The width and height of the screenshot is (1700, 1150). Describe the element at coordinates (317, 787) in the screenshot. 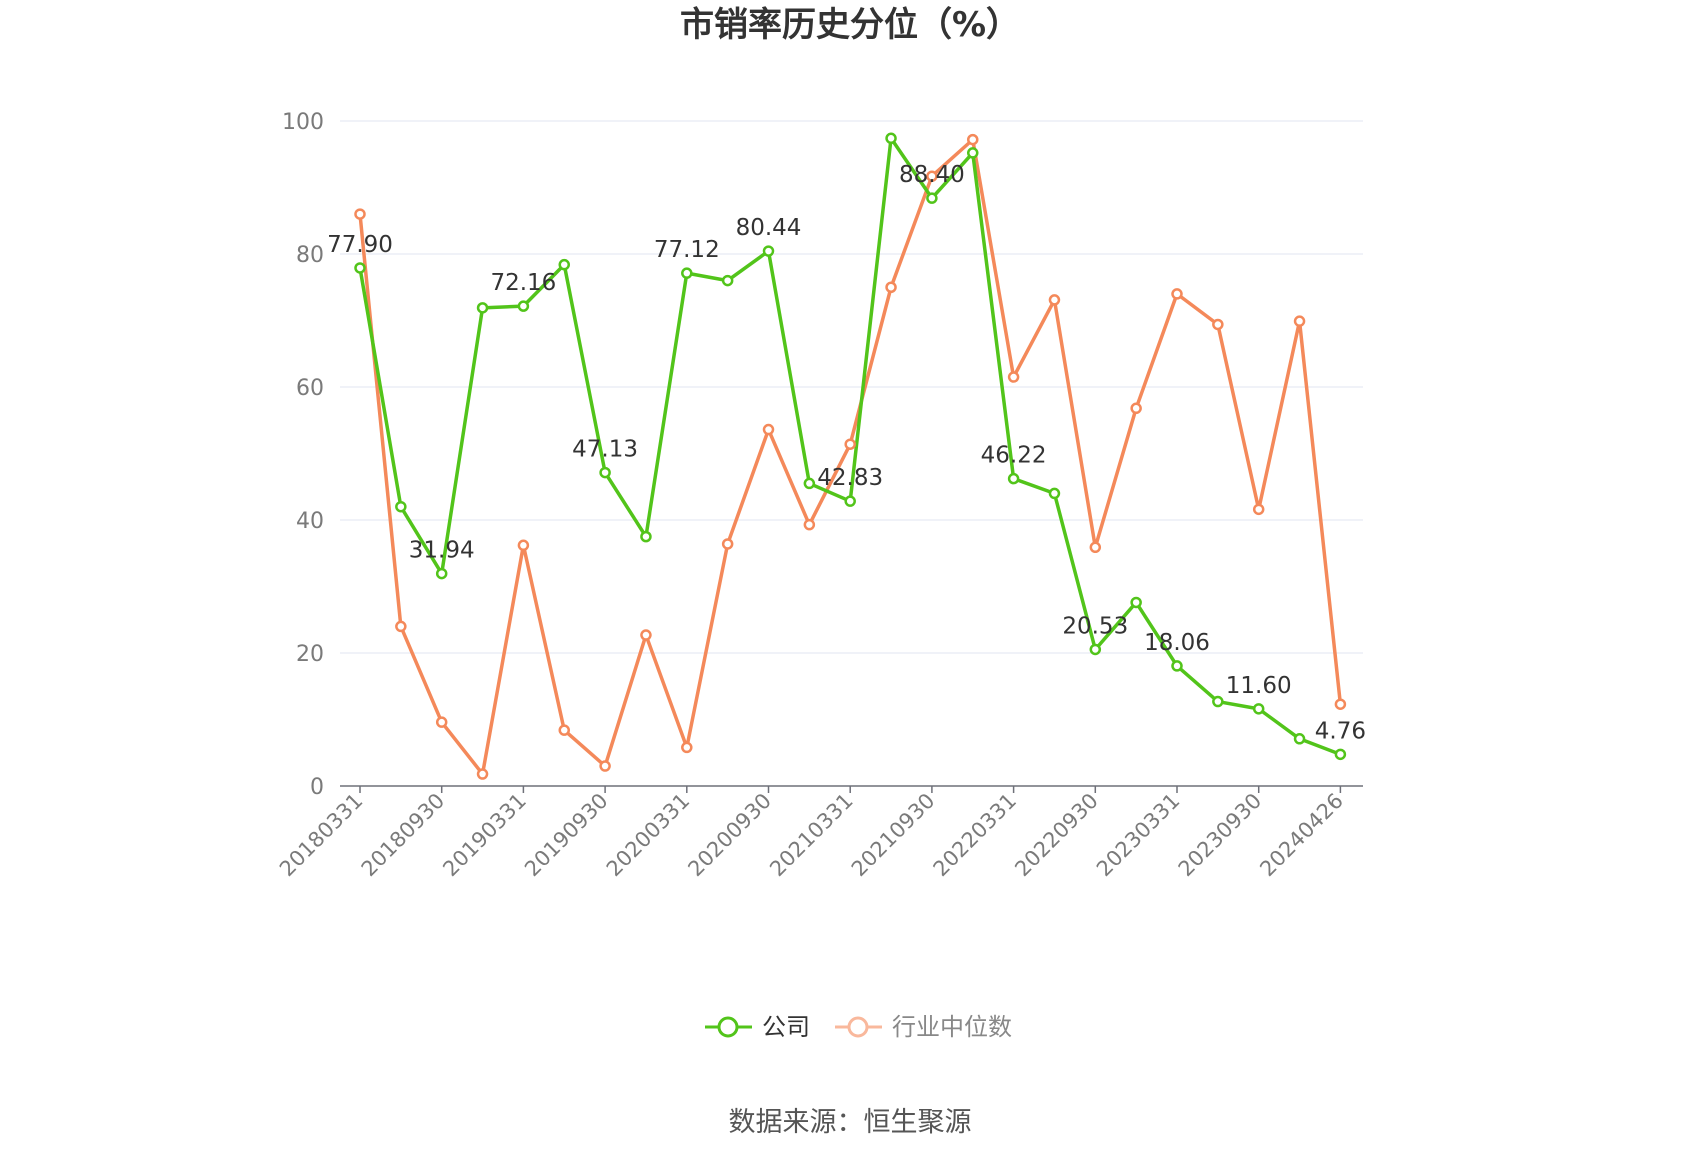

I see `y-tick-label: 0` at that location.